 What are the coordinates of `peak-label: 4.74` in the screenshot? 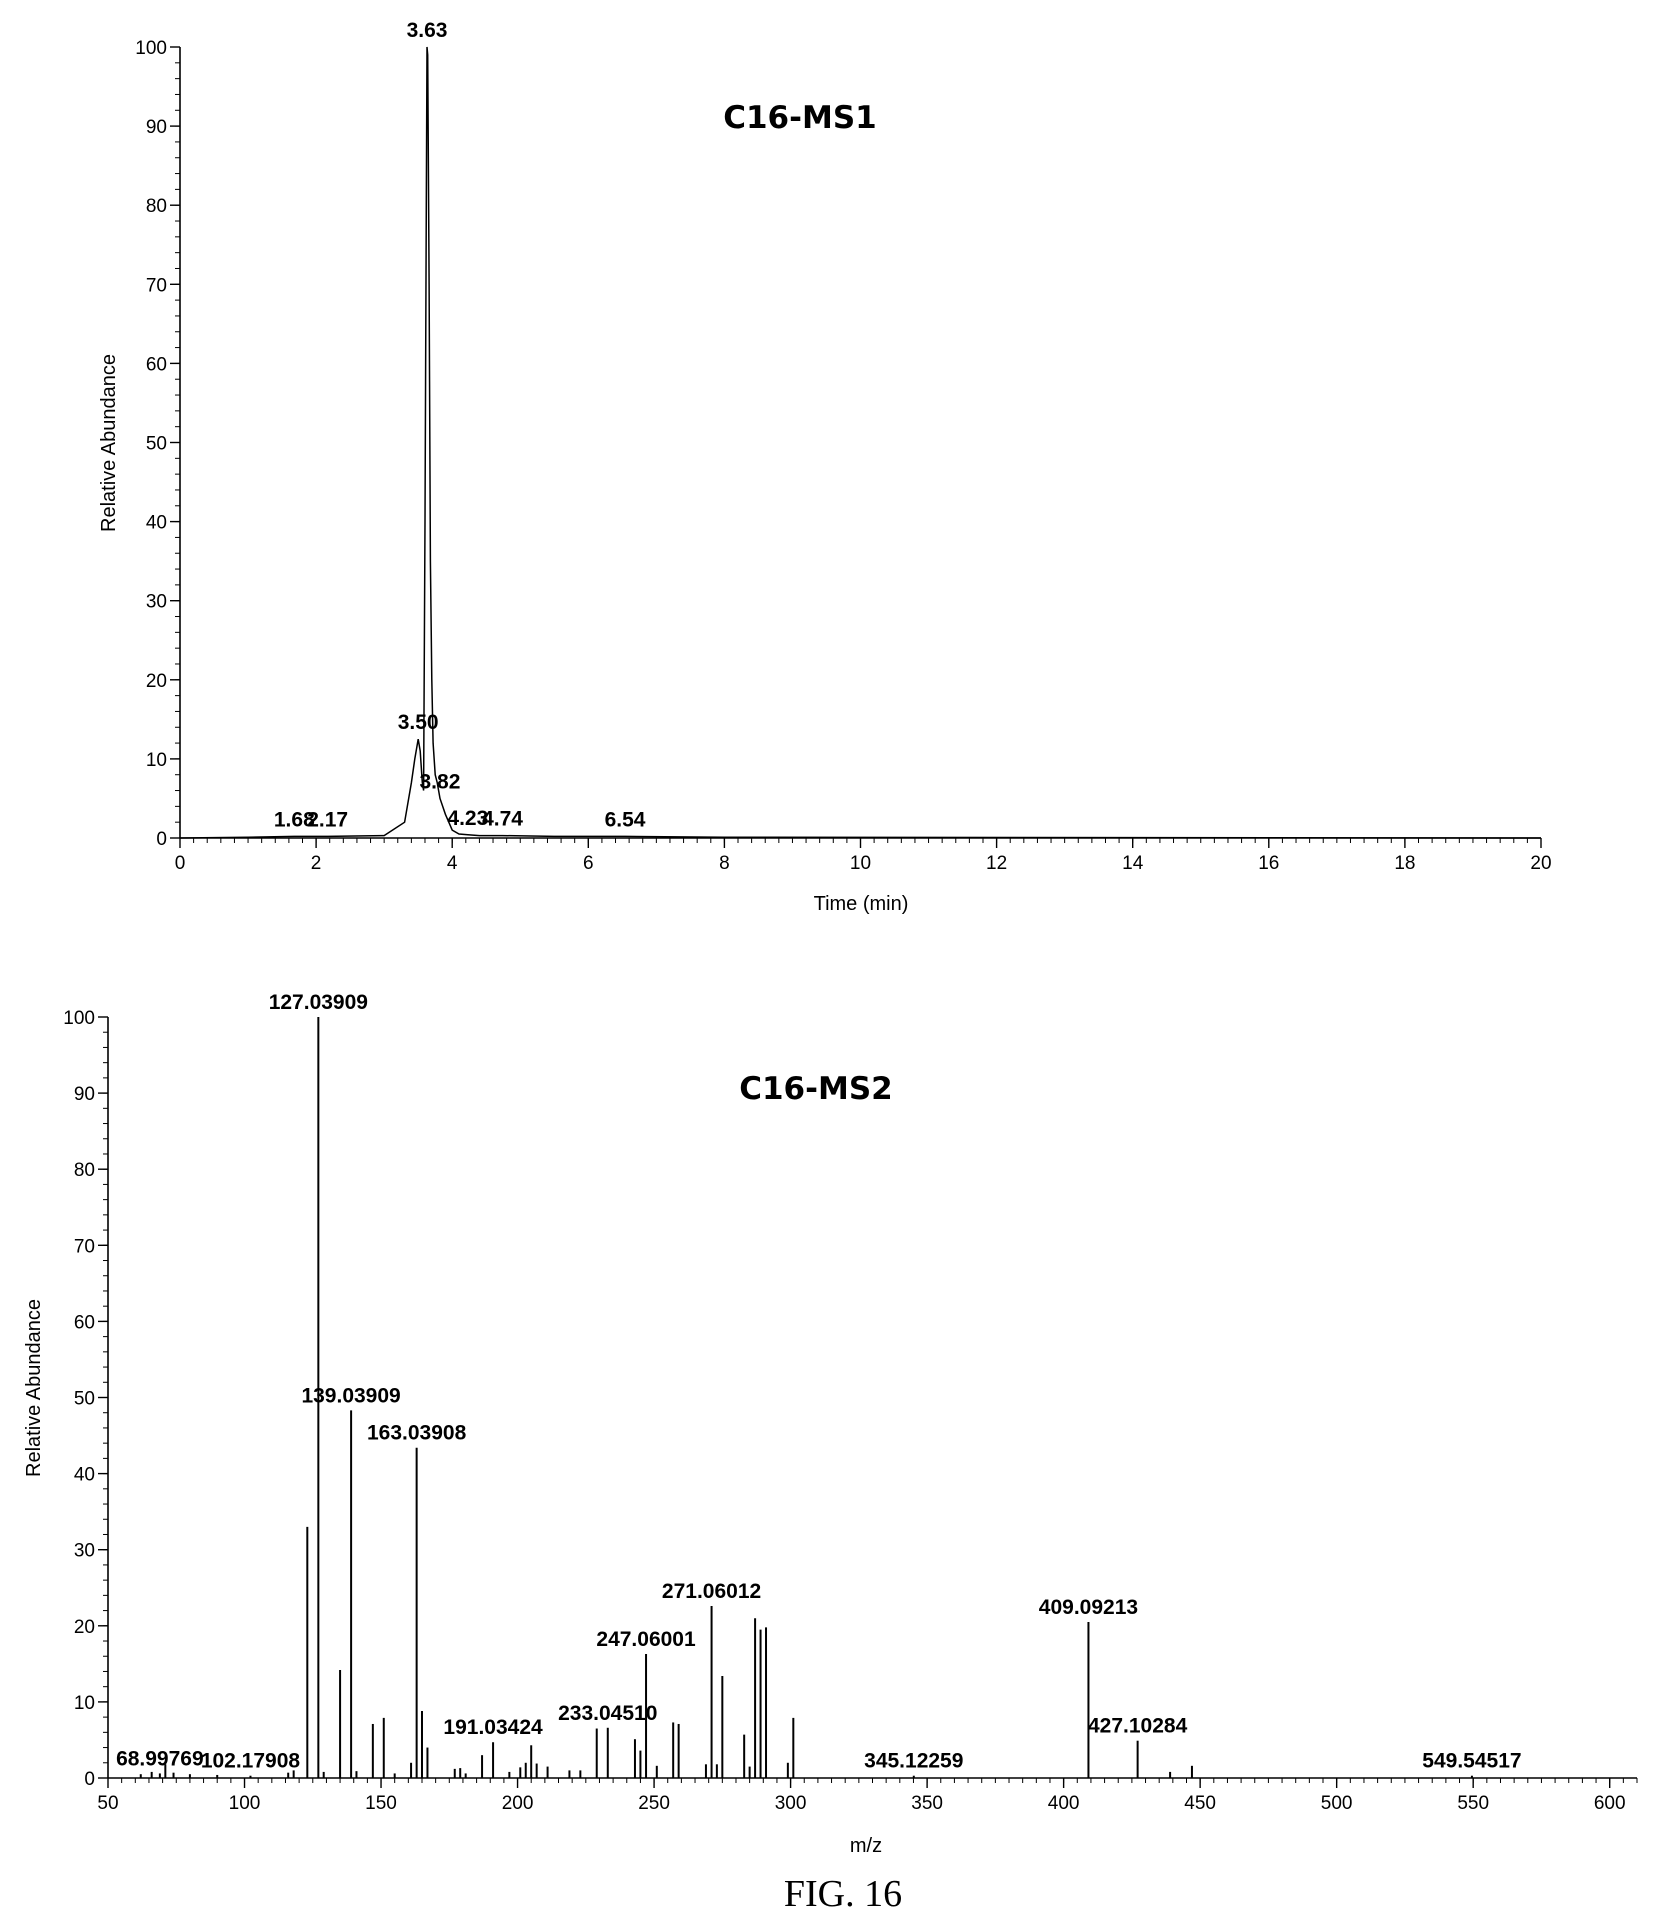 It's located at (502, 819).